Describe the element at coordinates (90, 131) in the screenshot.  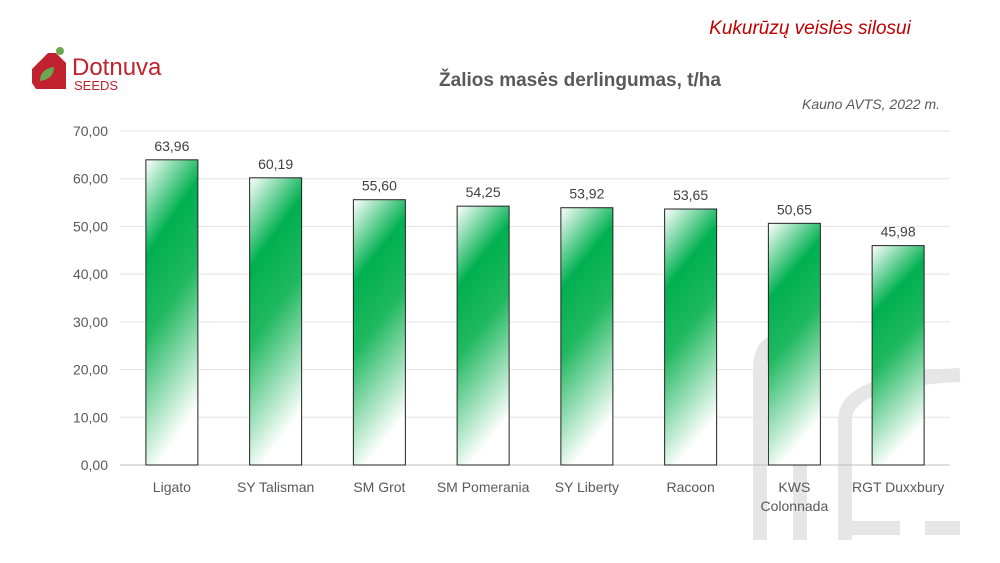
I see `y-tick-label: 70,00` at that location.